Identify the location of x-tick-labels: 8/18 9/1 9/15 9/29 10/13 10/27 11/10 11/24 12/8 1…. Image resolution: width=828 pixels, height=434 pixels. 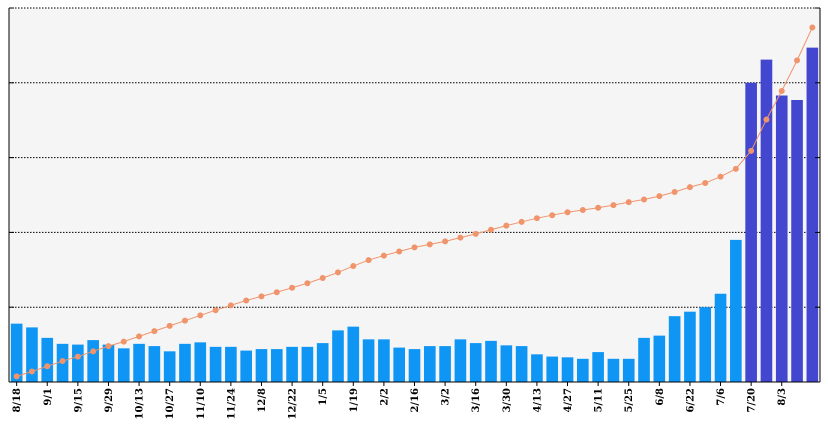
(400, 404).